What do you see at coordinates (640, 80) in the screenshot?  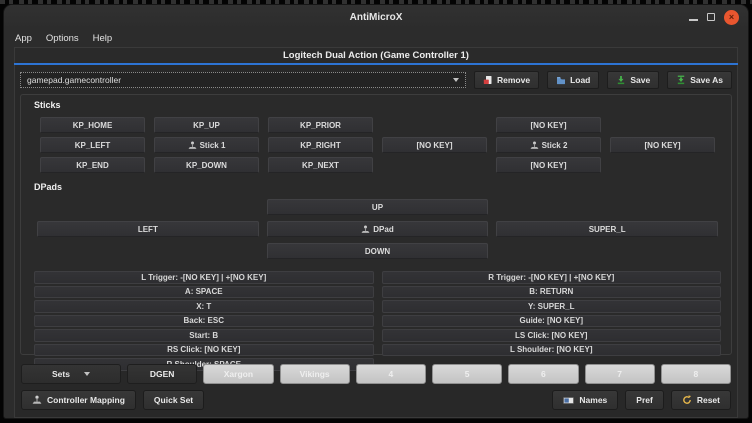 I see `save-button-label: Save` at bounding box center [640, 80].